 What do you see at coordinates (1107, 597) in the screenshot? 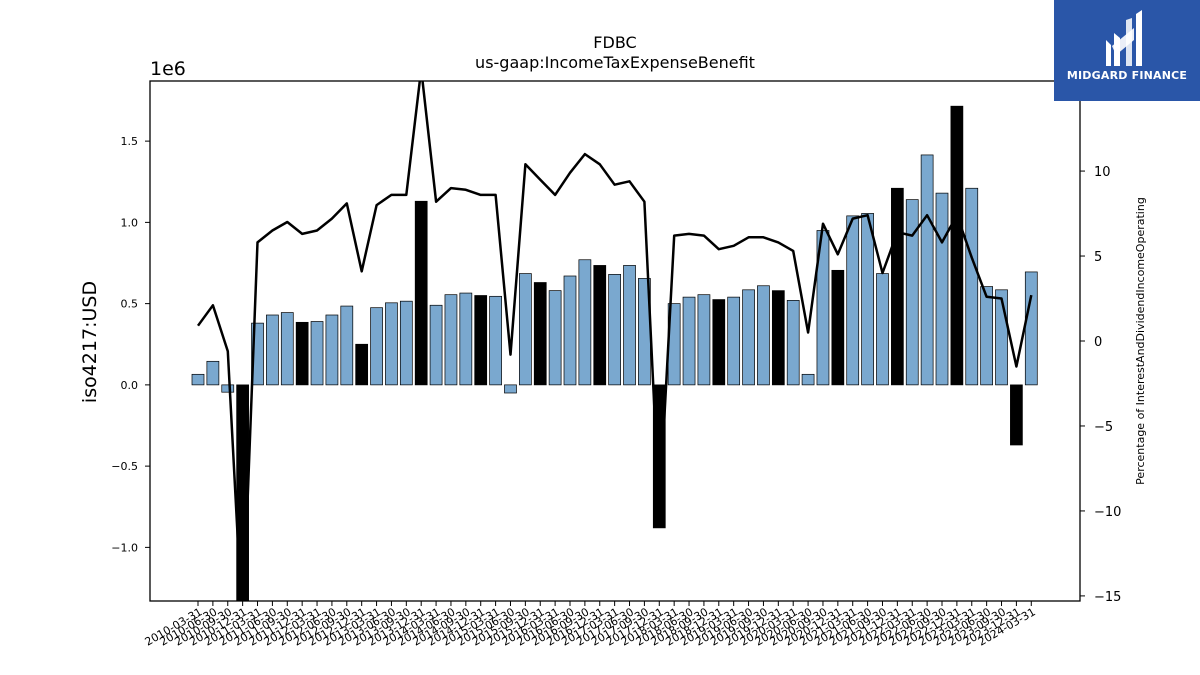
I see `y2-tick-label: −15` at bounding box center [1107, 597].